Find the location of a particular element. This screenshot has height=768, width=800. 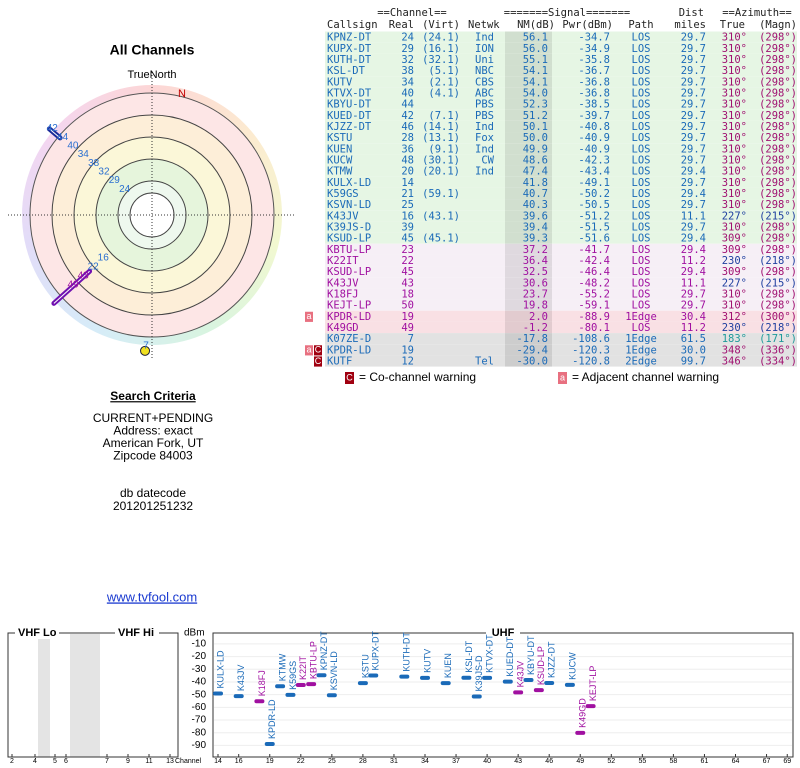

x-tick-label: 46 is located at coordinates (549, 761).